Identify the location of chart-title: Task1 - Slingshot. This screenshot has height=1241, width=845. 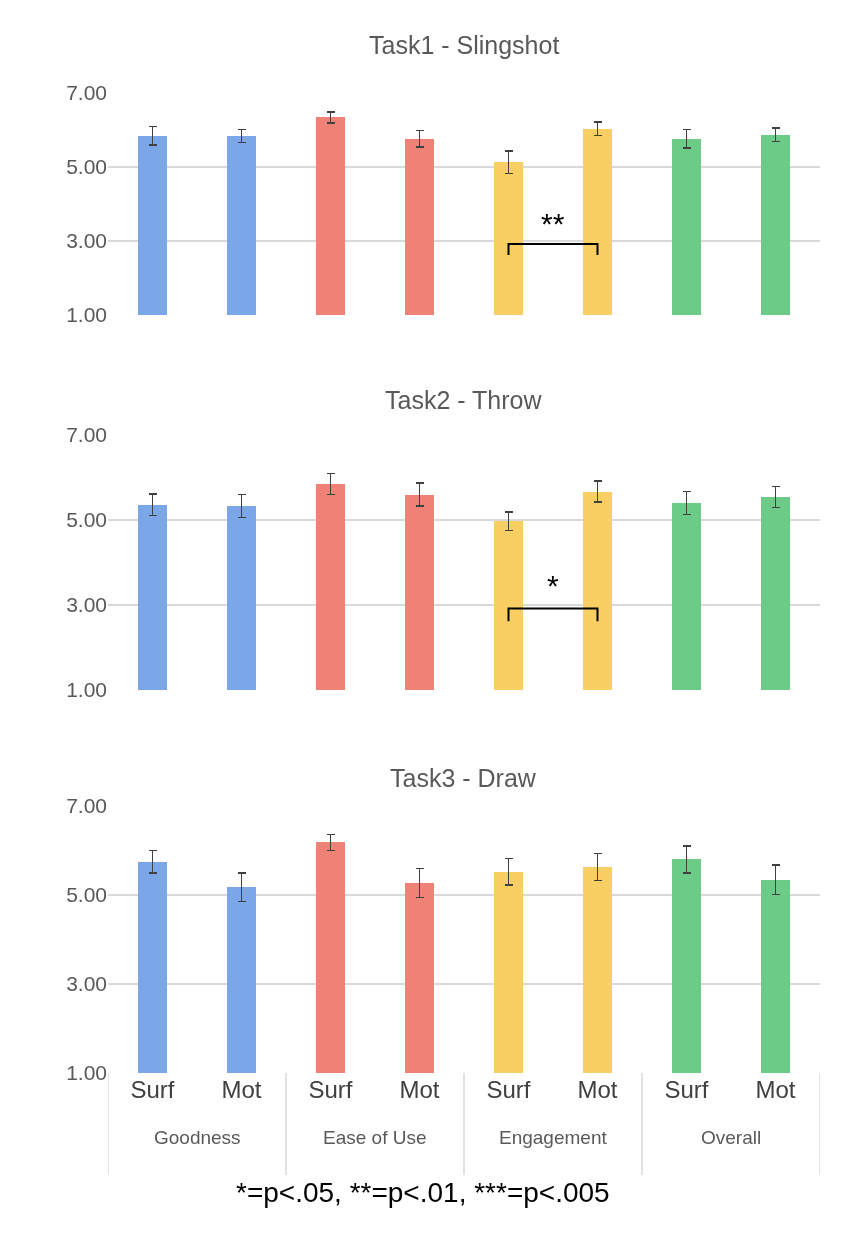
(464, 45).